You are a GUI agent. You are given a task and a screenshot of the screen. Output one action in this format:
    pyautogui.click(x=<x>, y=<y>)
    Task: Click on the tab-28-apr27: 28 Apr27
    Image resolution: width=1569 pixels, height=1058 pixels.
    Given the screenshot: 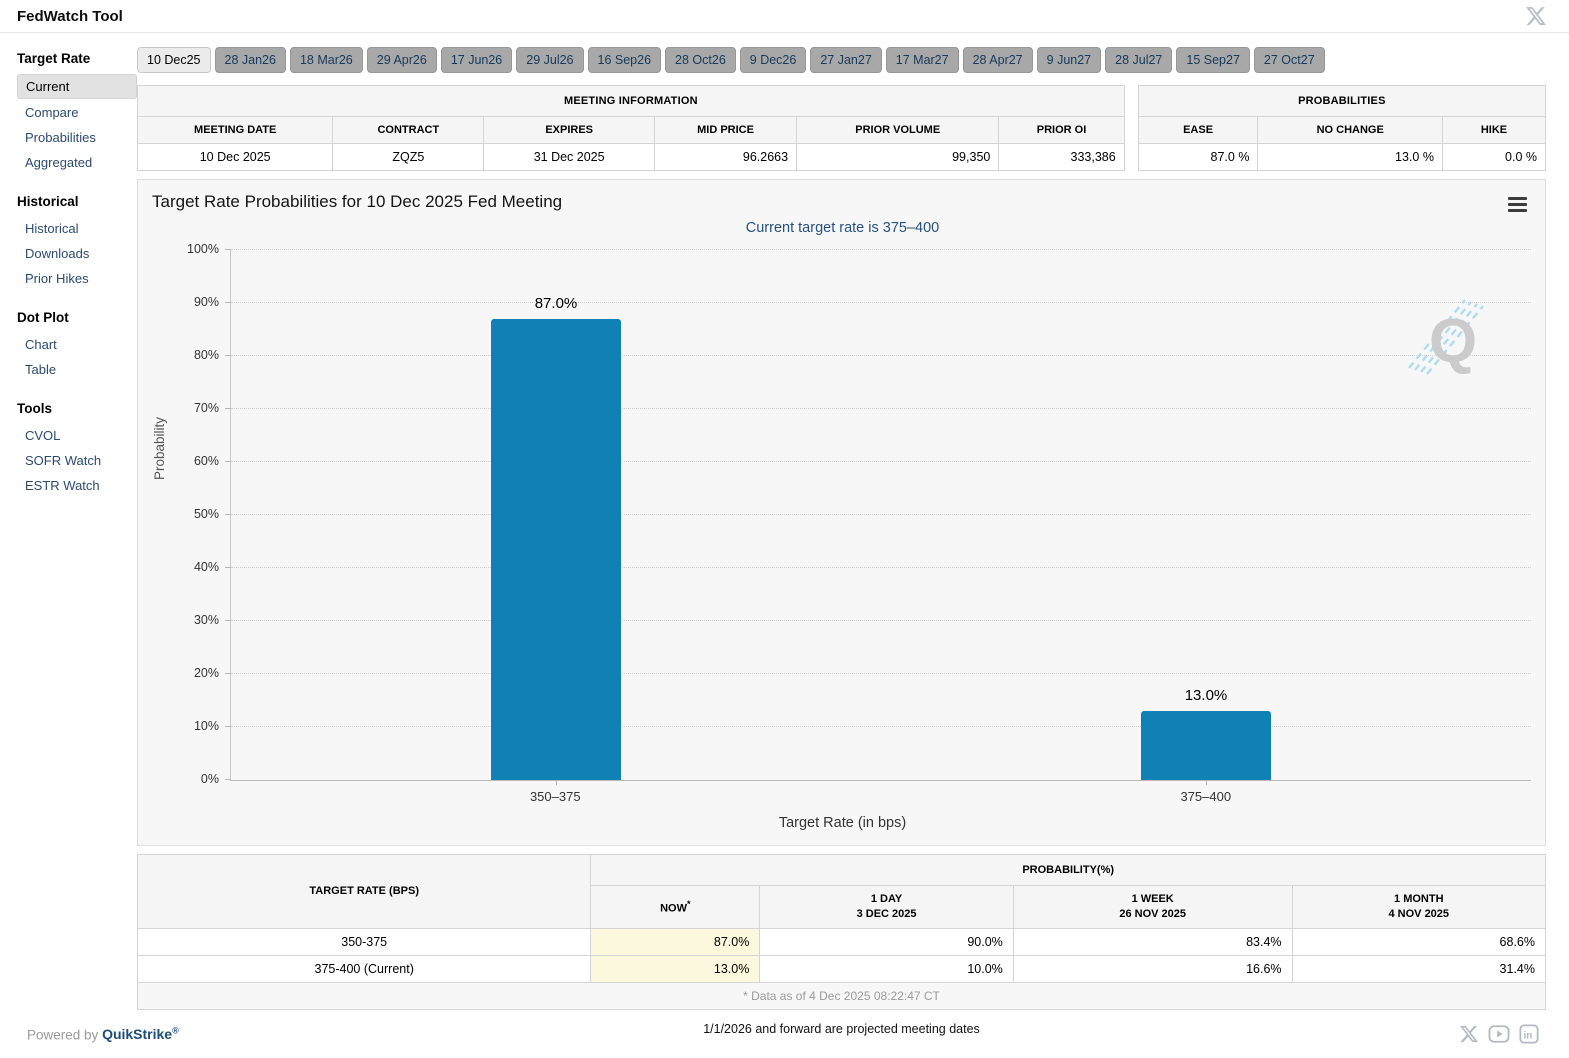 What is the action you would take?
    pyautogui.click(x=997, y=60)
    